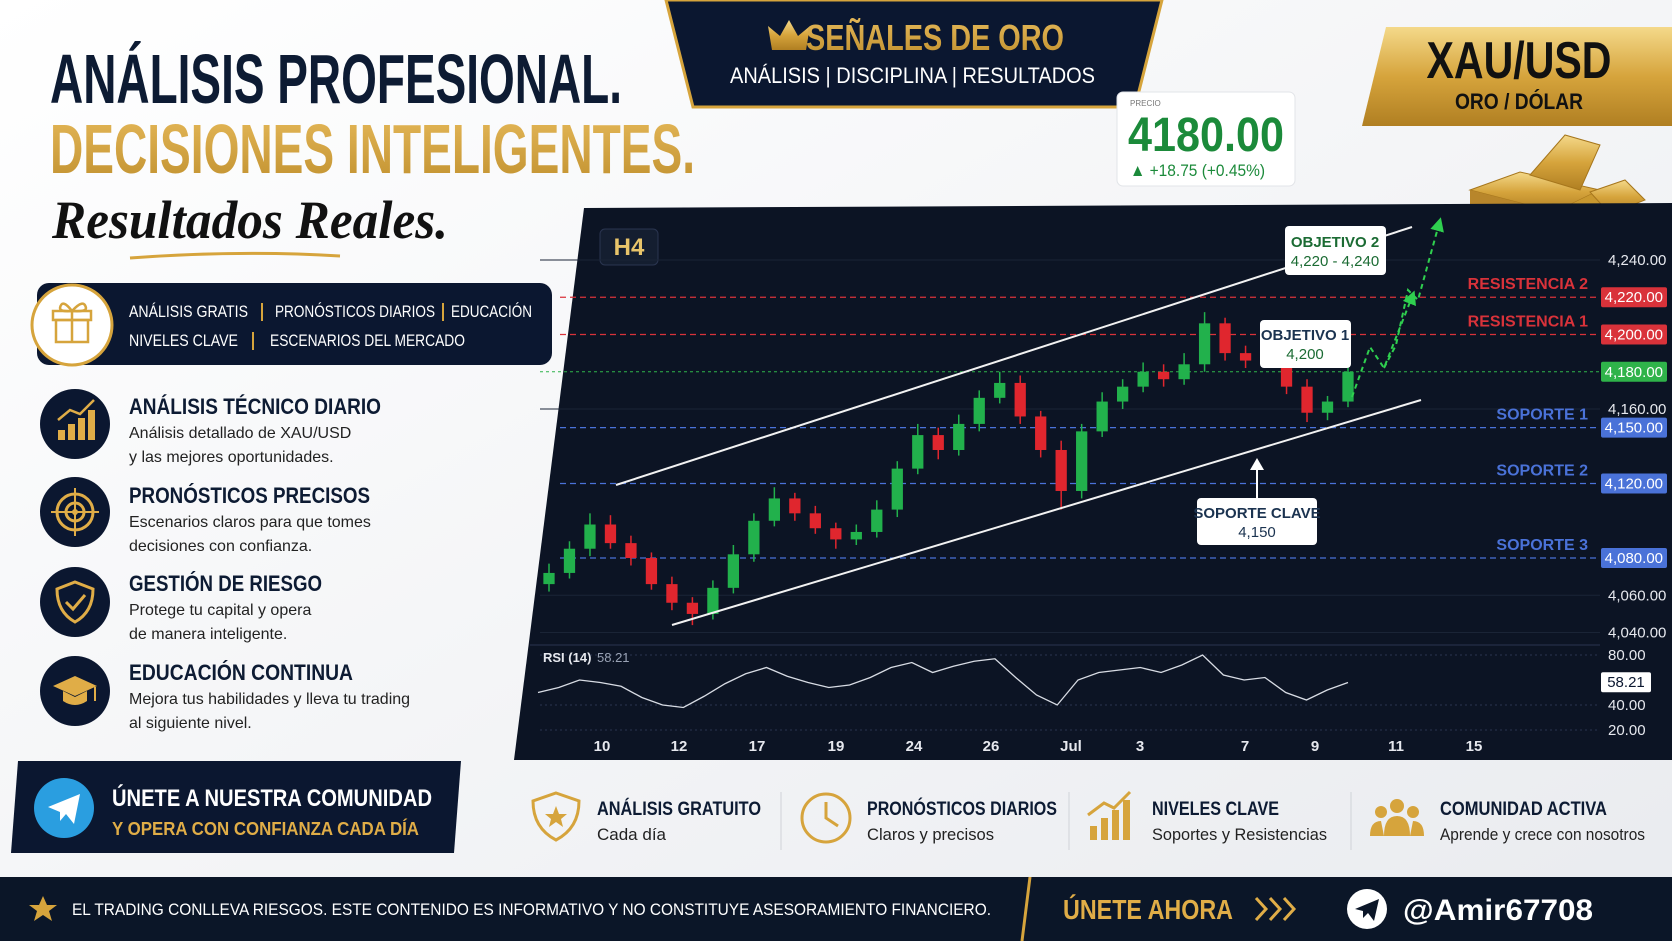 Image resolution: width=1672 pixels, height=941 pixels. I want to click on gift-icon, so click(72, 323).